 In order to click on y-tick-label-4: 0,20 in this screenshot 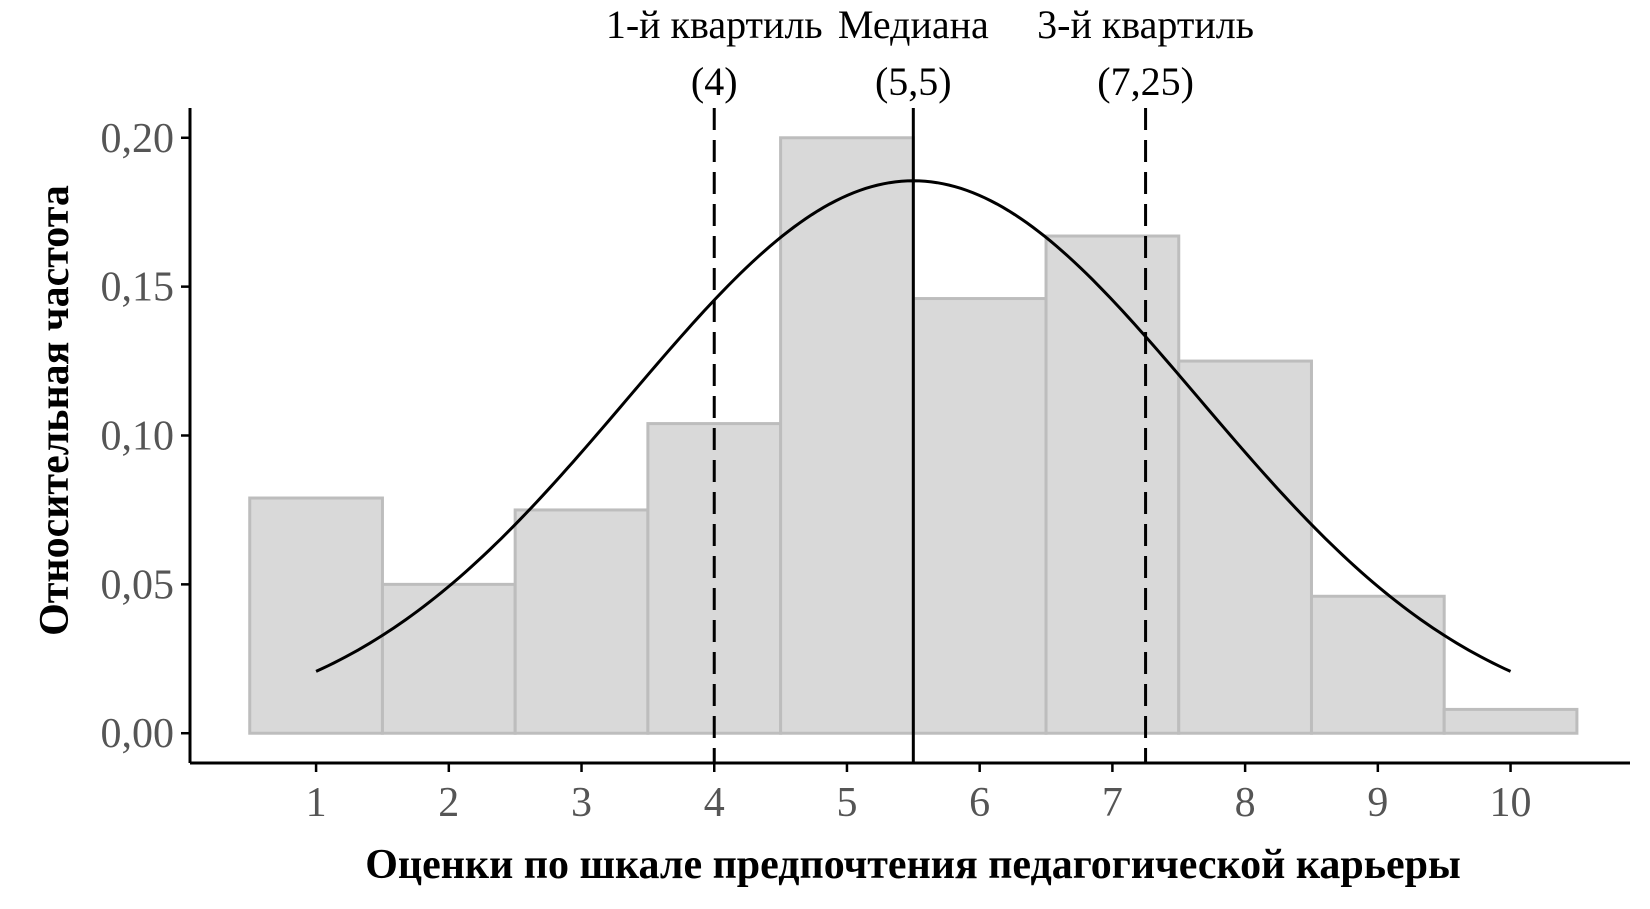, I will do `click(138, 139)`.